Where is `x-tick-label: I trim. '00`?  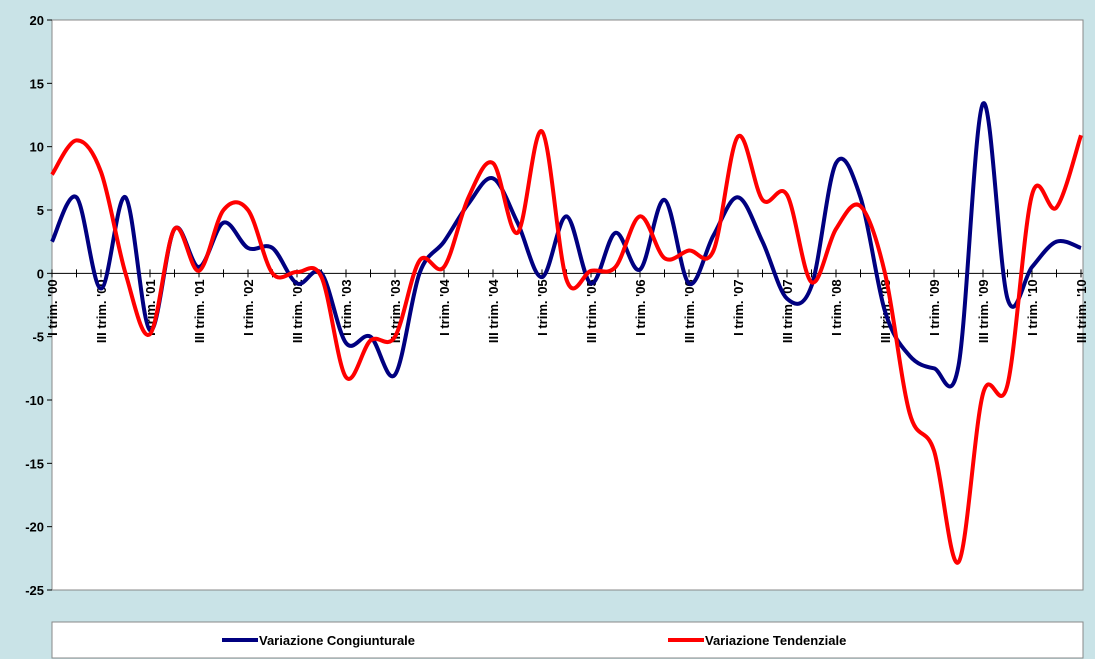 x-tick-label: I trim. '00 is located at coordinates (52, 307).